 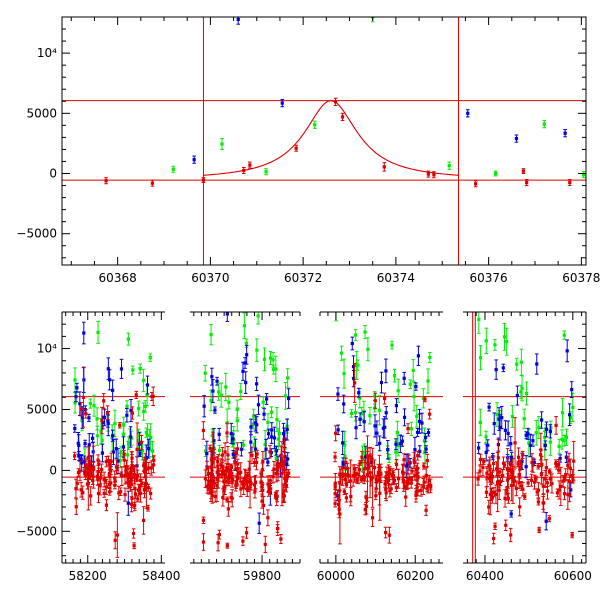 I want to click on top-x-tick-label: 60378, so click(x=581, y=278).